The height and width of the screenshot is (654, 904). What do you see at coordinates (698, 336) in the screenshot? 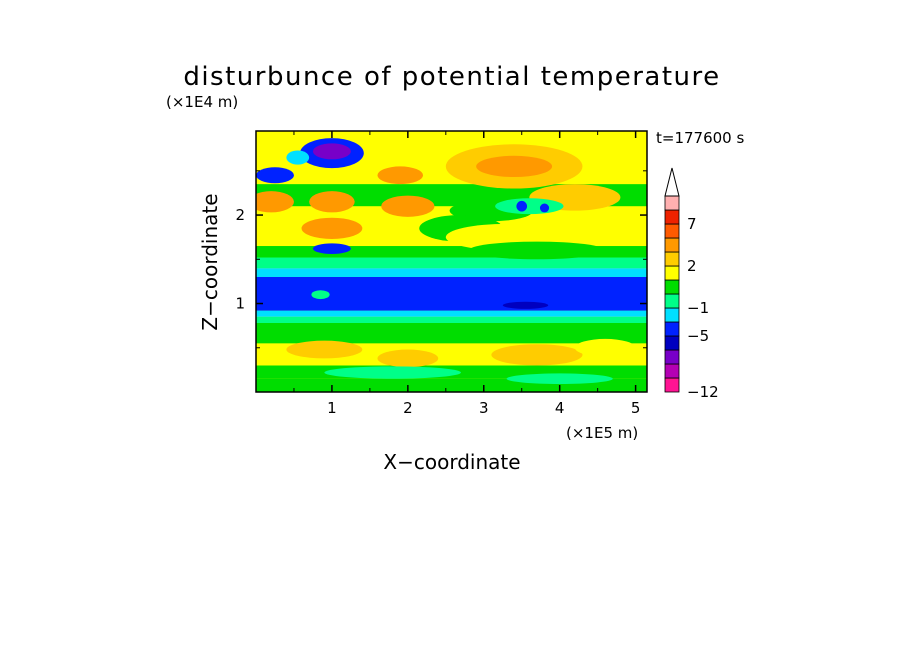
I see `colorbar-label: −5` at bounding box center [698, 336].